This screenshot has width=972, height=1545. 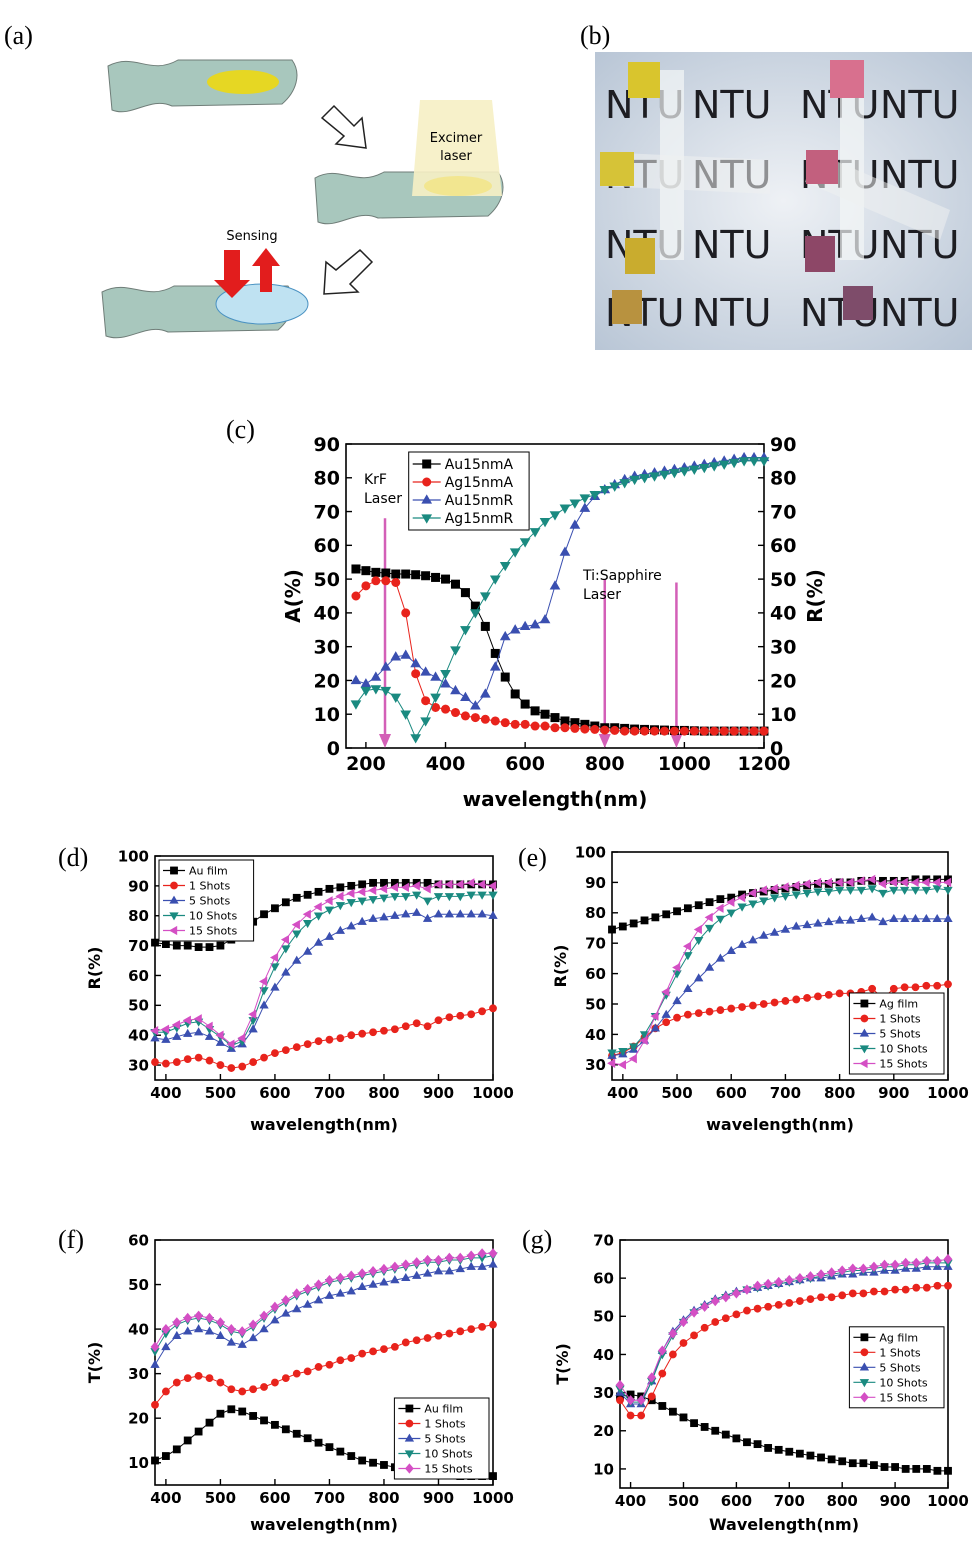 I want to click on x-tick-label: 900, so click(x=438, y=1498).